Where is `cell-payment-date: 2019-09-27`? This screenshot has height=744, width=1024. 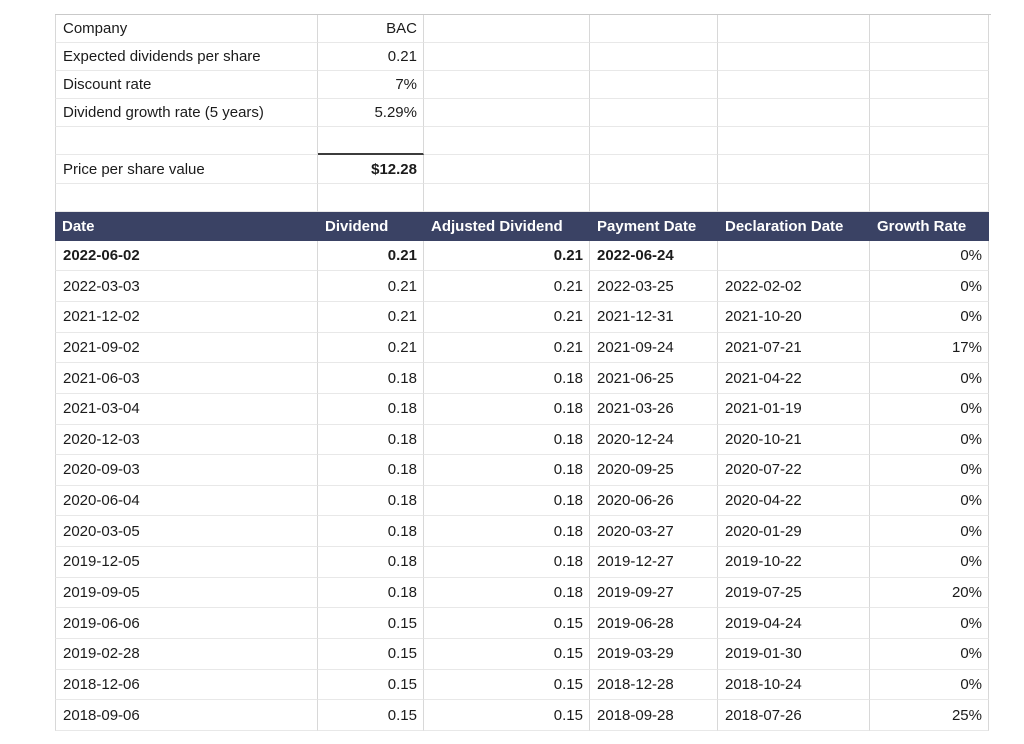
cell-payment-date: 2019-09-27 is located at coordinates (654, 593).